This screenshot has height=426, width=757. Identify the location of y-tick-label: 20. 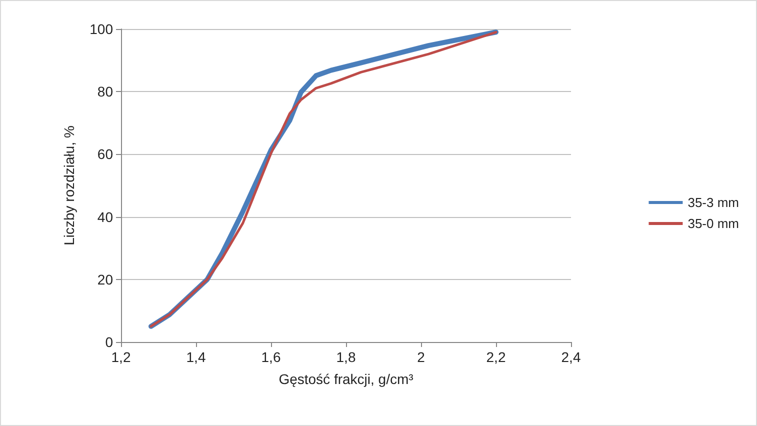
(105, 279).